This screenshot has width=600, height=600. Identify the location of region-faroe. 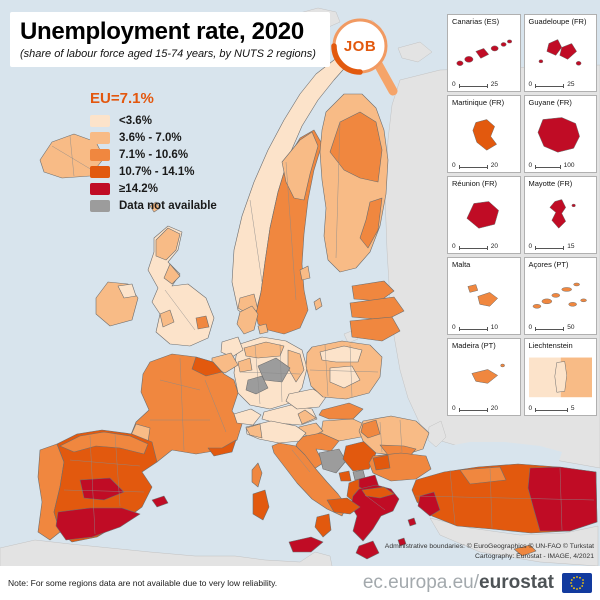
(155, 207).